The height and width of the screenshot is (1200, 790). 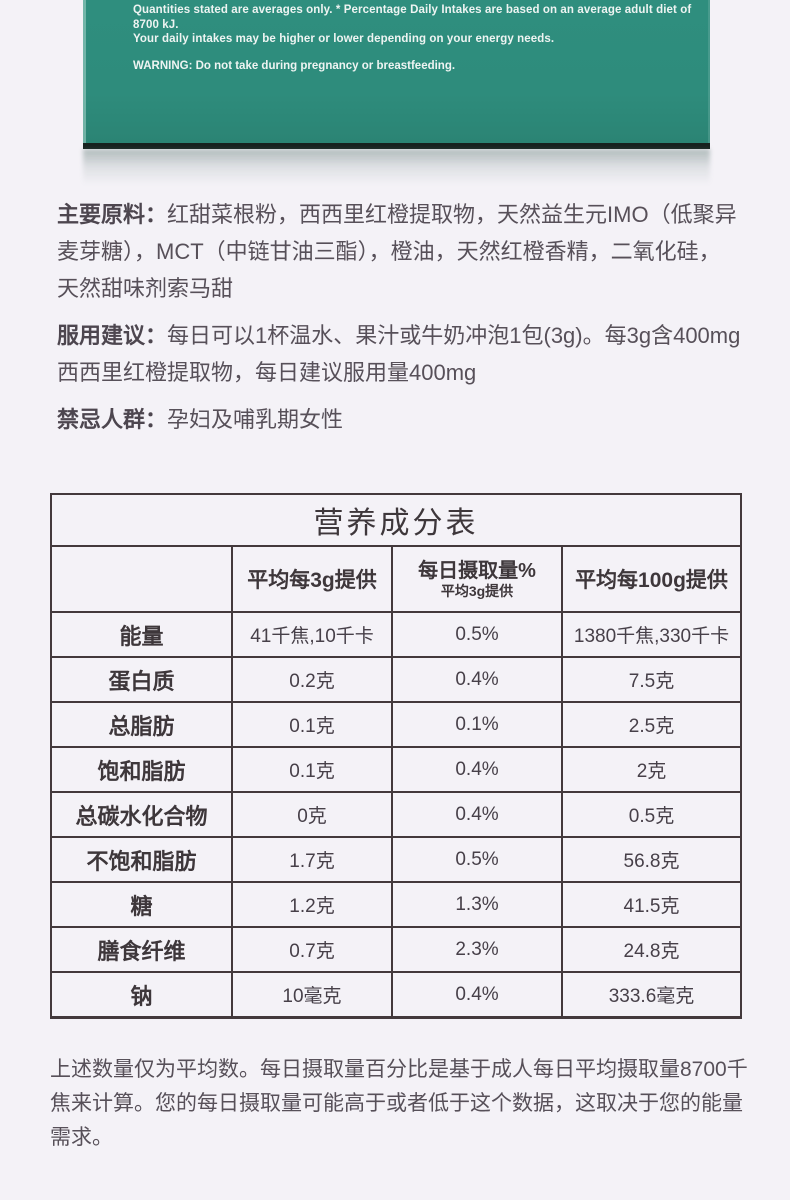 I want to click on box-reflection, so click(x=396, y=167).